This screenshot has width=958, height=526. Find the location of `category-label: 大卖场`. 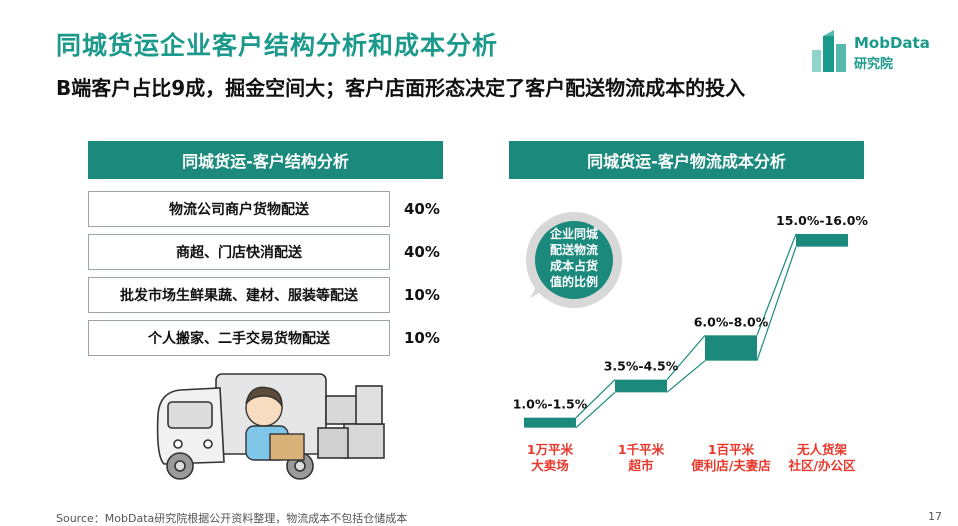

category-label: 大卖场 is located at coordinates (550, 465).